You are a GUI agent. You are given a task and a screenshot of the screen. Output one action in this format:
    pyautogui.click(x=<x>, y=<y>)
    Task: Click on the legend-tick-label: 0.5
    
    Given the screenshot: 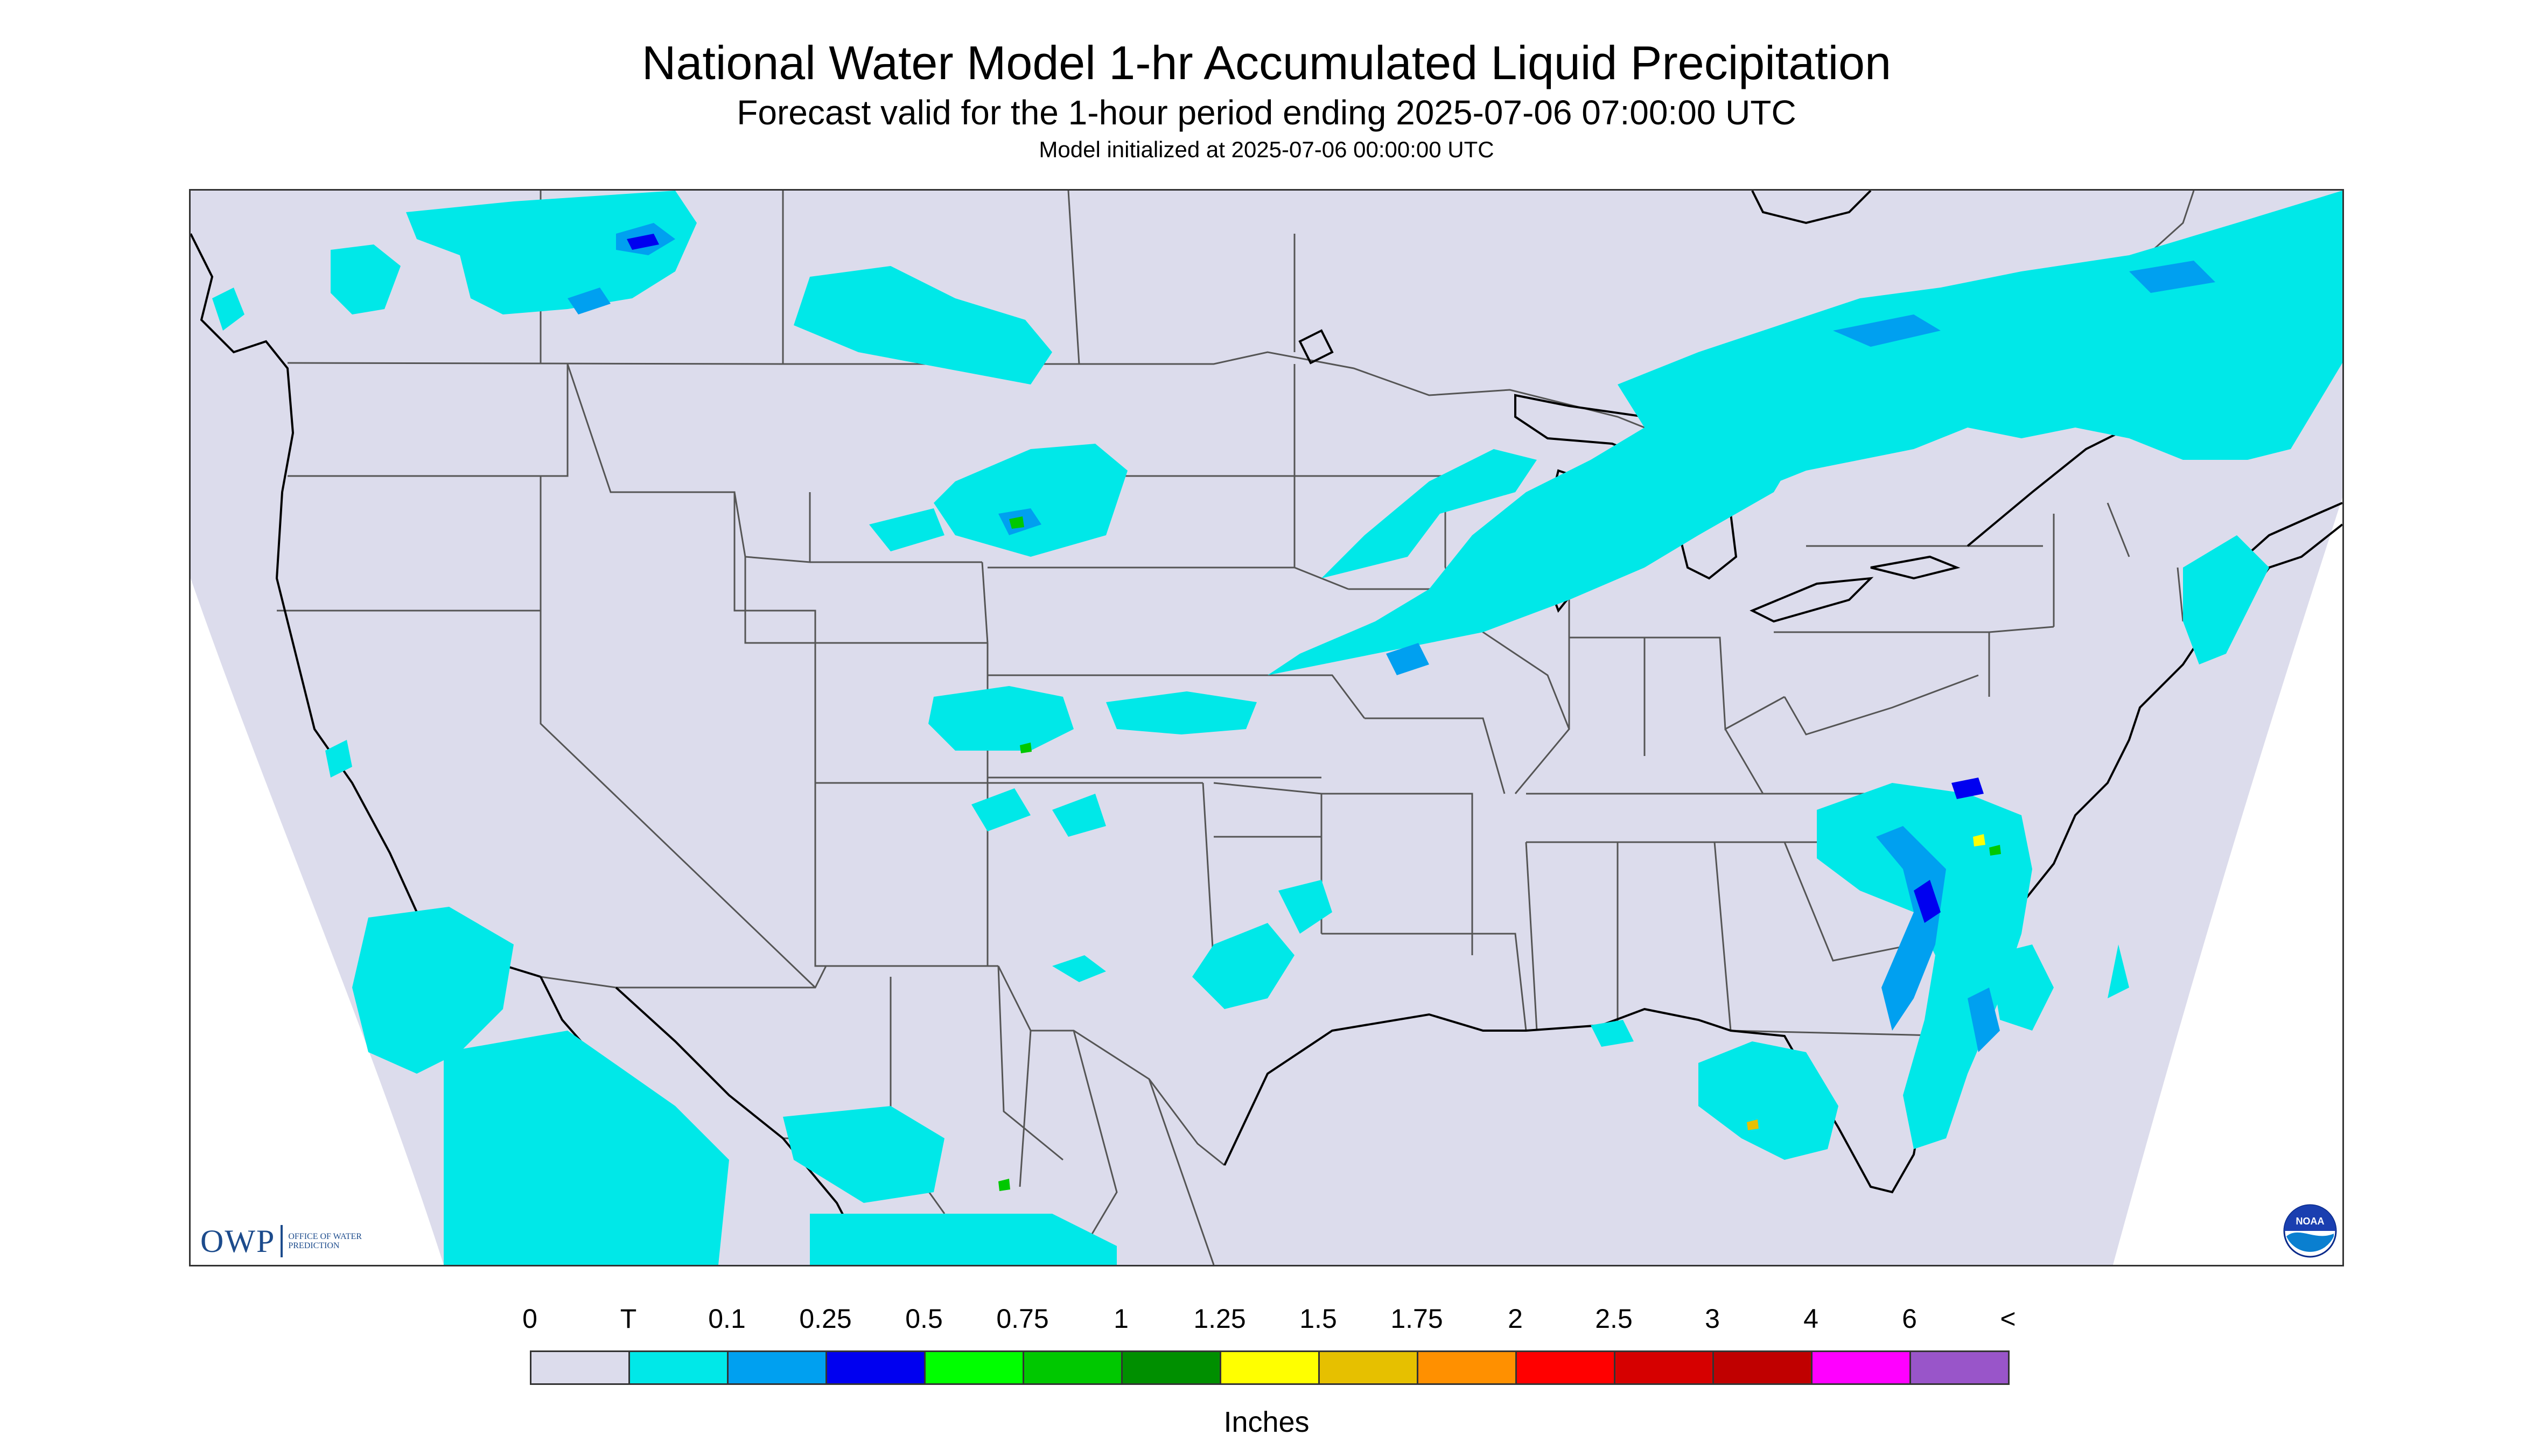 What is the action you would take?
    pyautogui.click(x=924, y=1319)
    